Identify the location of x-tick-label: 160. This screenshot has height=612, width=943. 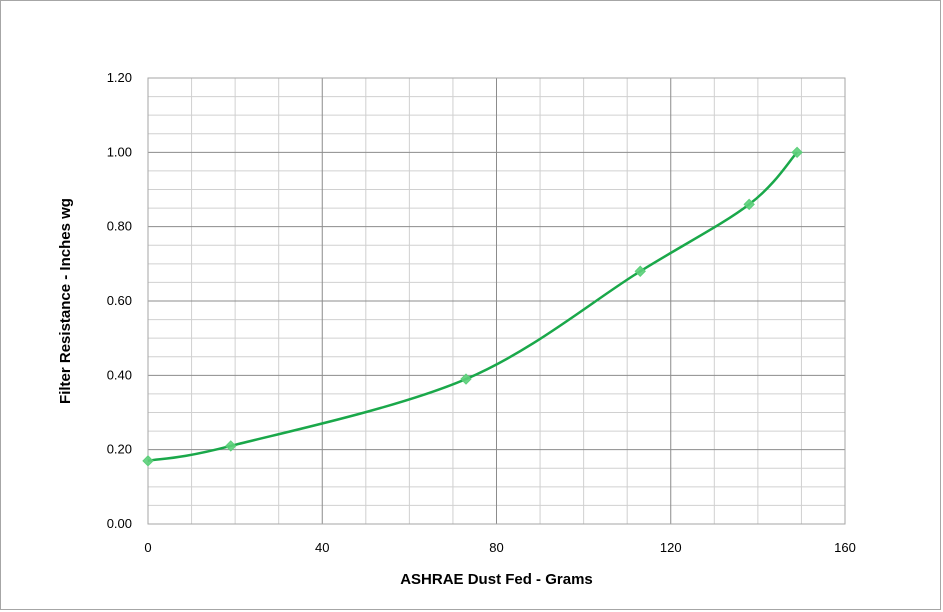
(845, 547).